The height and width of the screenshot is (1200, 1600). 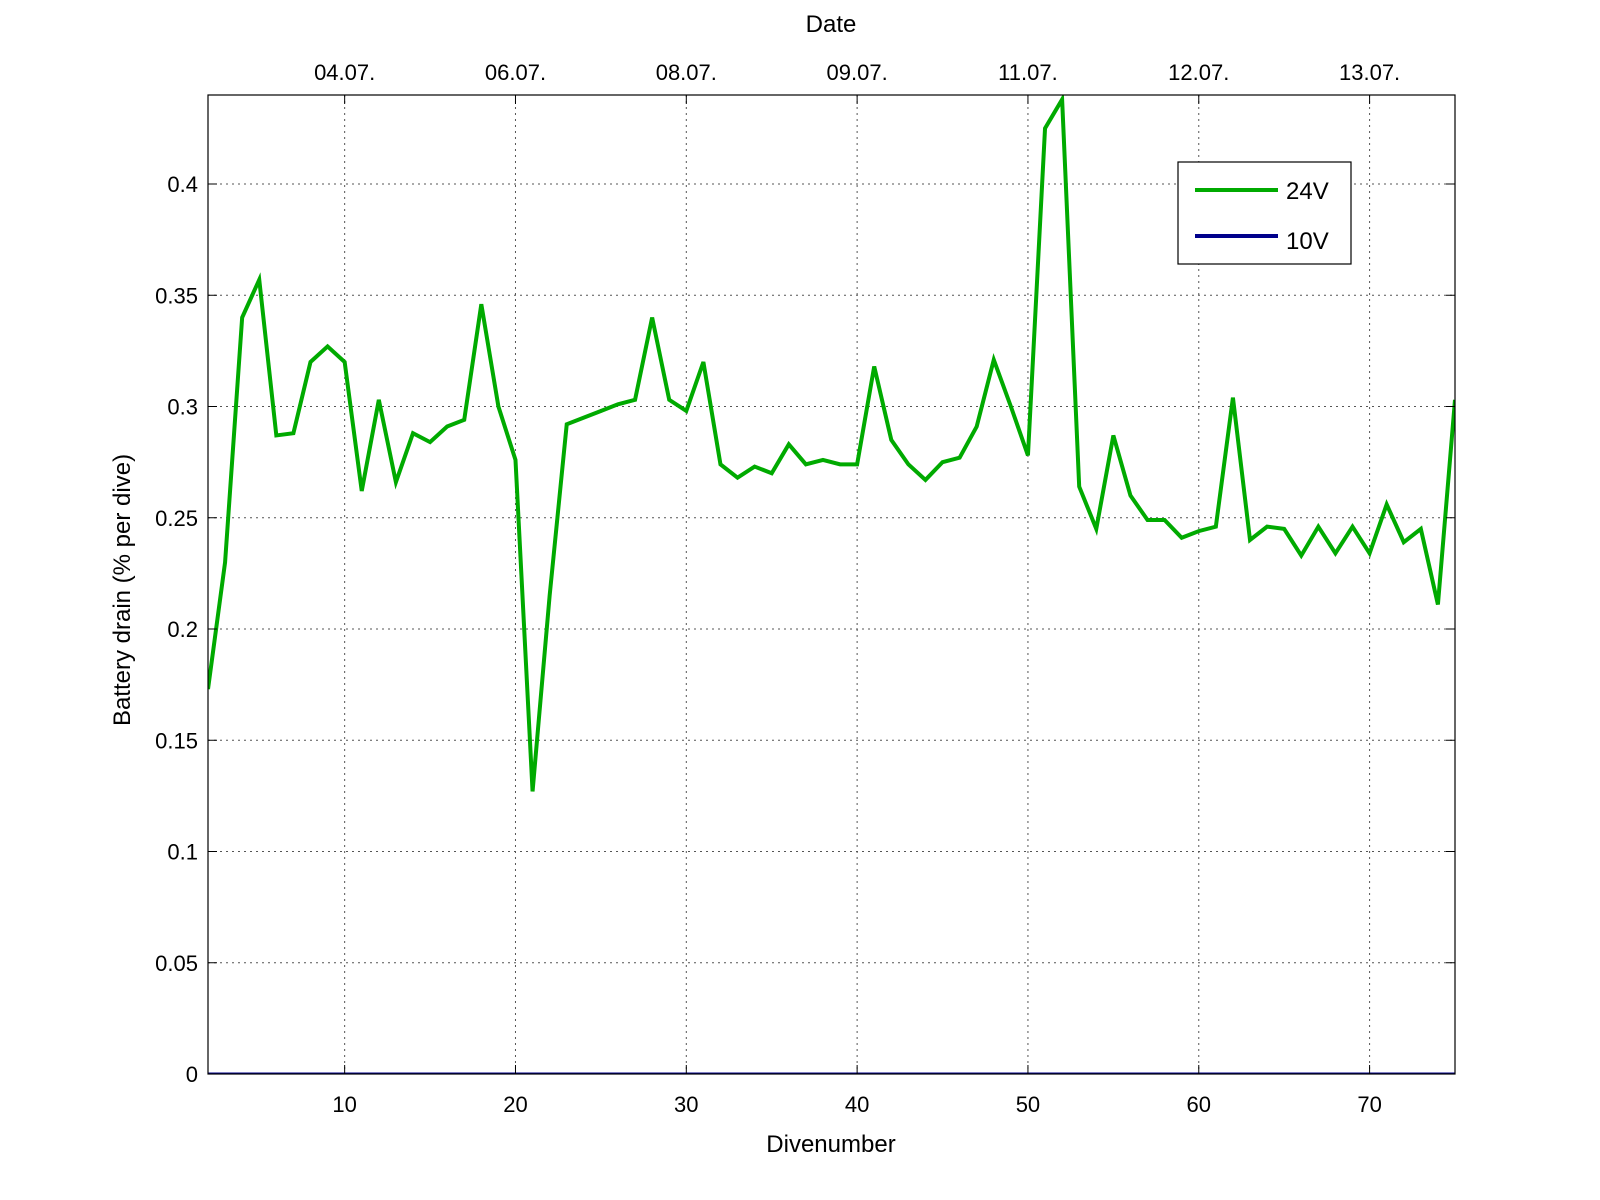 What do you see at coordinates (1028, 72) in the screenshot?
I see `top-tick-label: 11.07.` at bounding box center [1028, 72].